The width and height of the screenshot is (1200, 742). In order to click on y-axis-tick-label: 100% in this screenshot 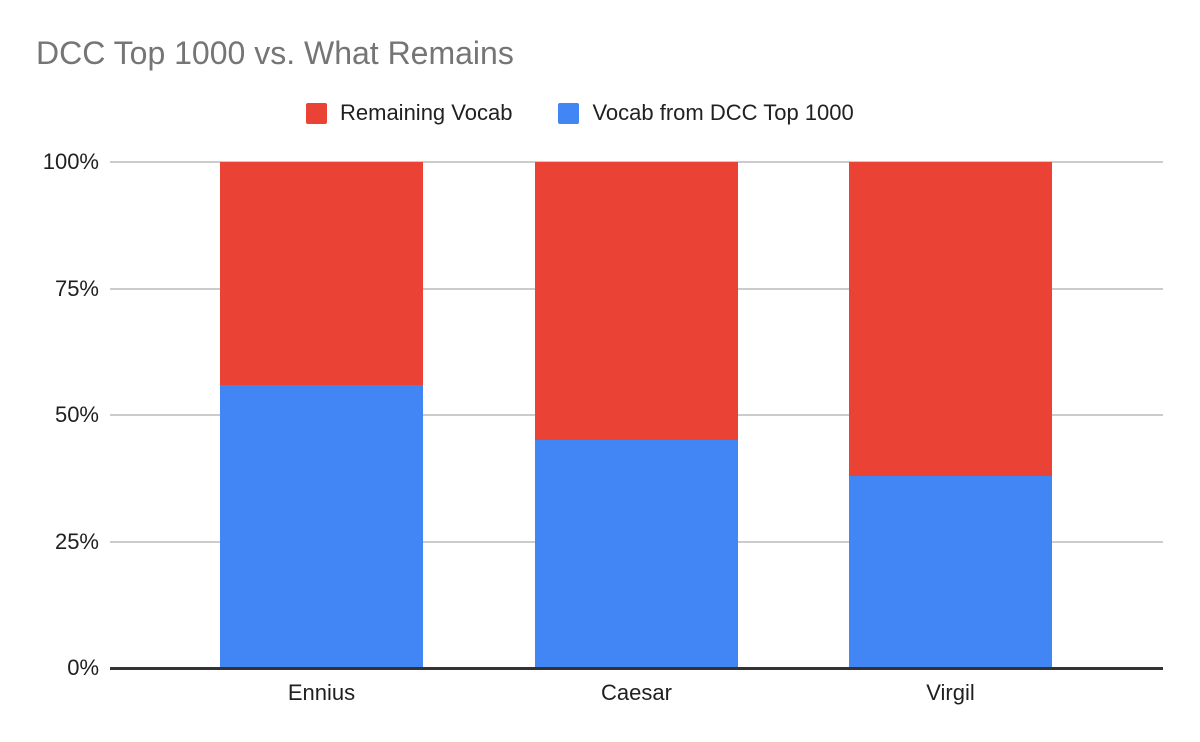, I will do `click(70, 161)`.